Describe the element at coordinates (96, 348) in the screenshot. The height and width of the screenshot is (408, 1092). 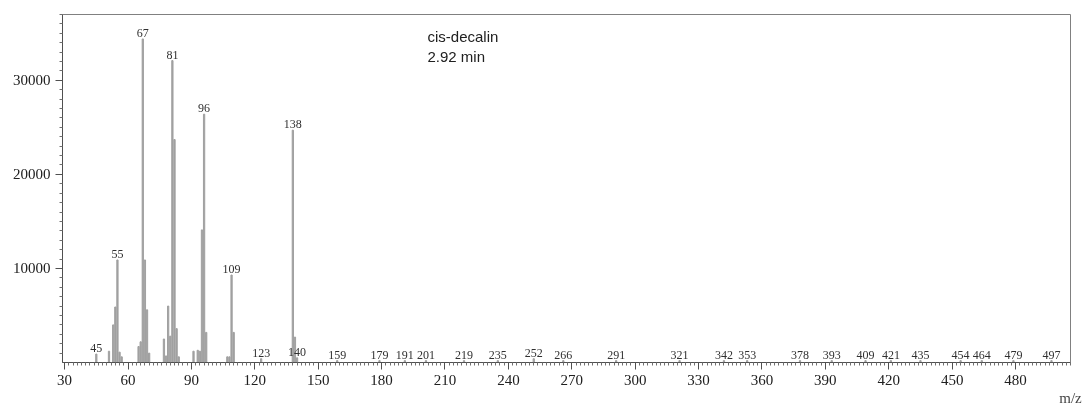
I see `annotation: 45` at that location.